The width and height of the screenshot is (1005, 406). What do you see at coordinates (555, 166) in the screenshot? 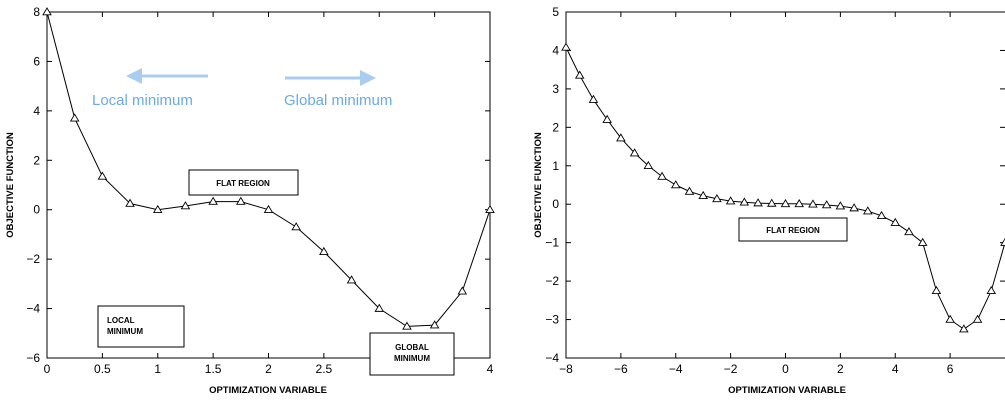
I see `y-tick-label: 1` at bounding box center [555, 166].